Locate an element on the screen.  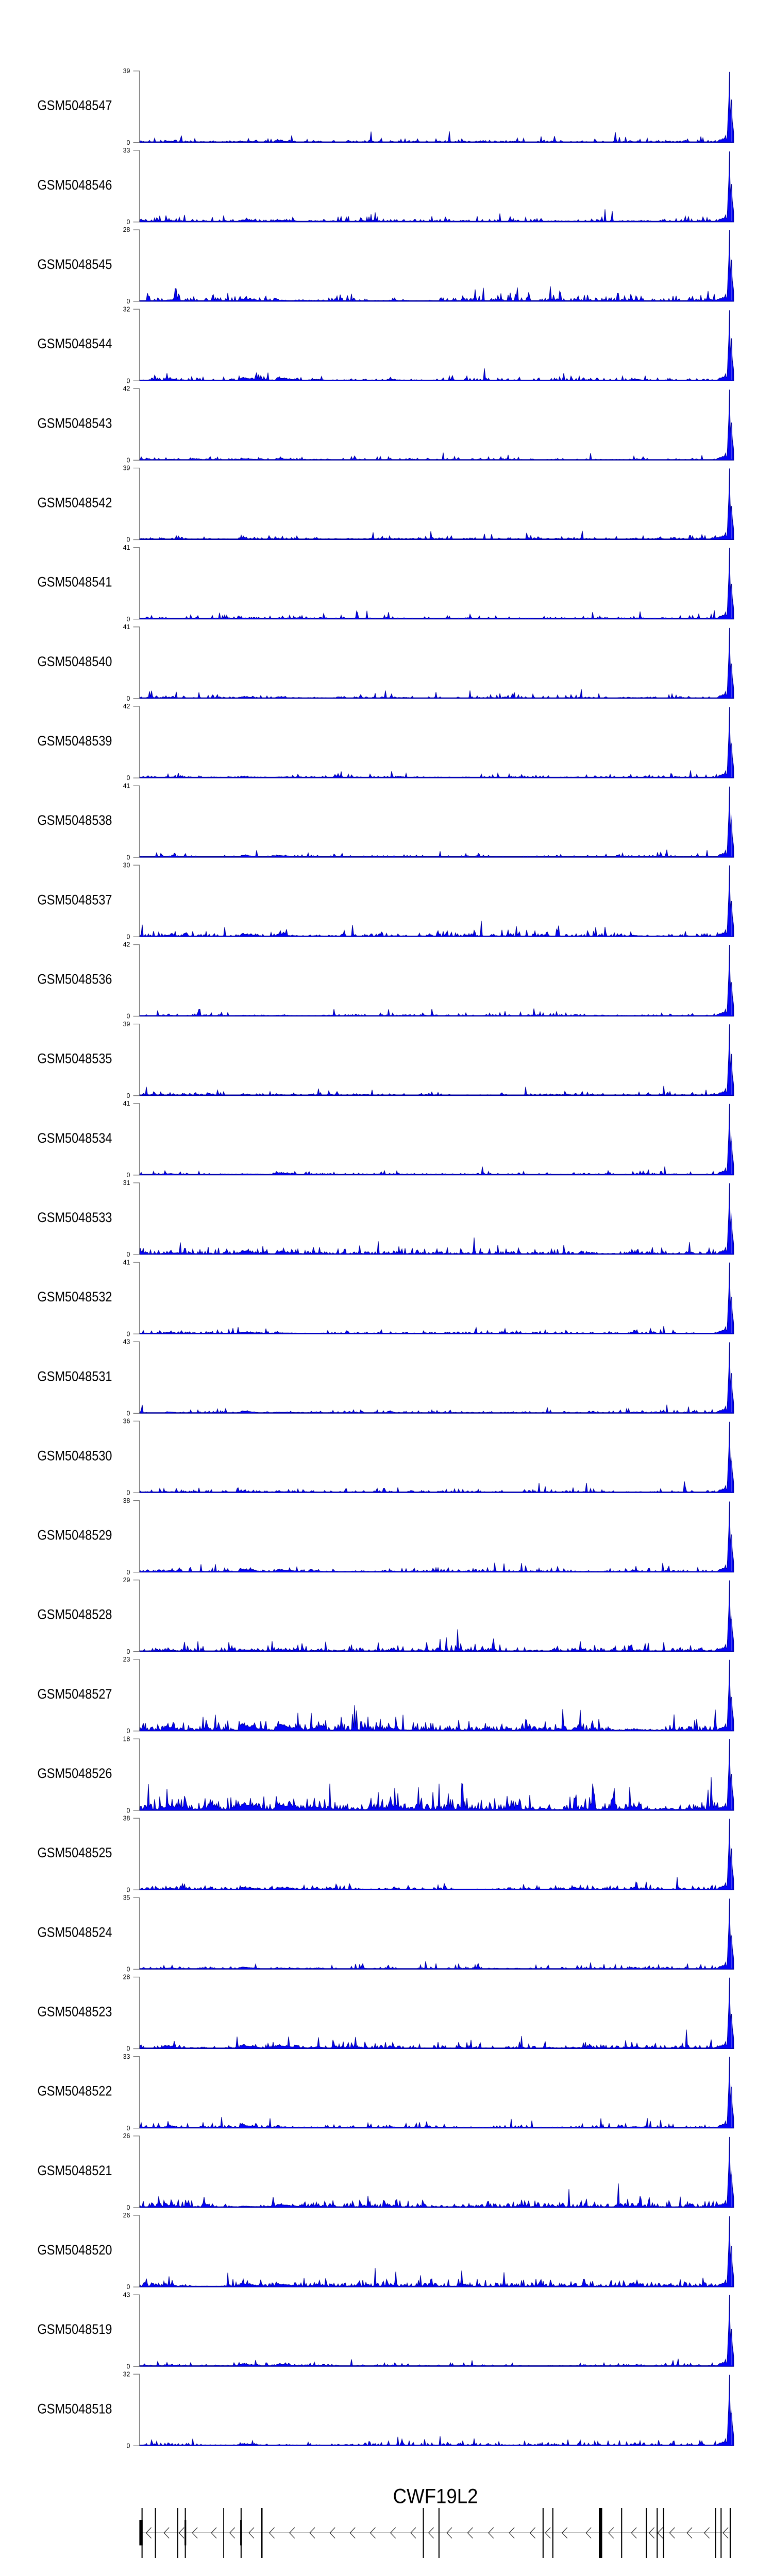
svg-text: GSM5048528 is located at coordinates (75, 1614).